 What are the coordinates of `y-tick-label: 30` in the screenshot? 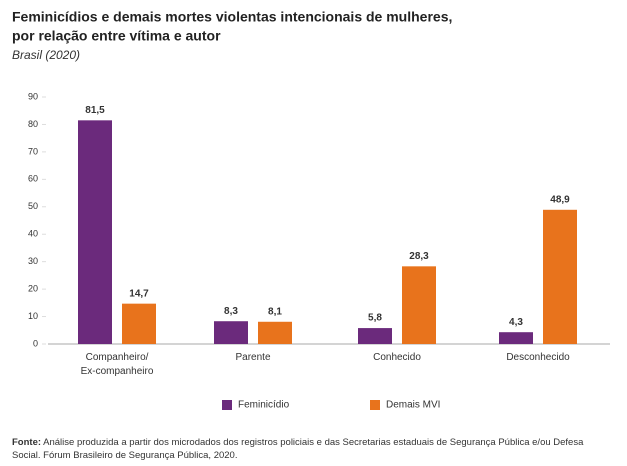 It's located at (33, 261).